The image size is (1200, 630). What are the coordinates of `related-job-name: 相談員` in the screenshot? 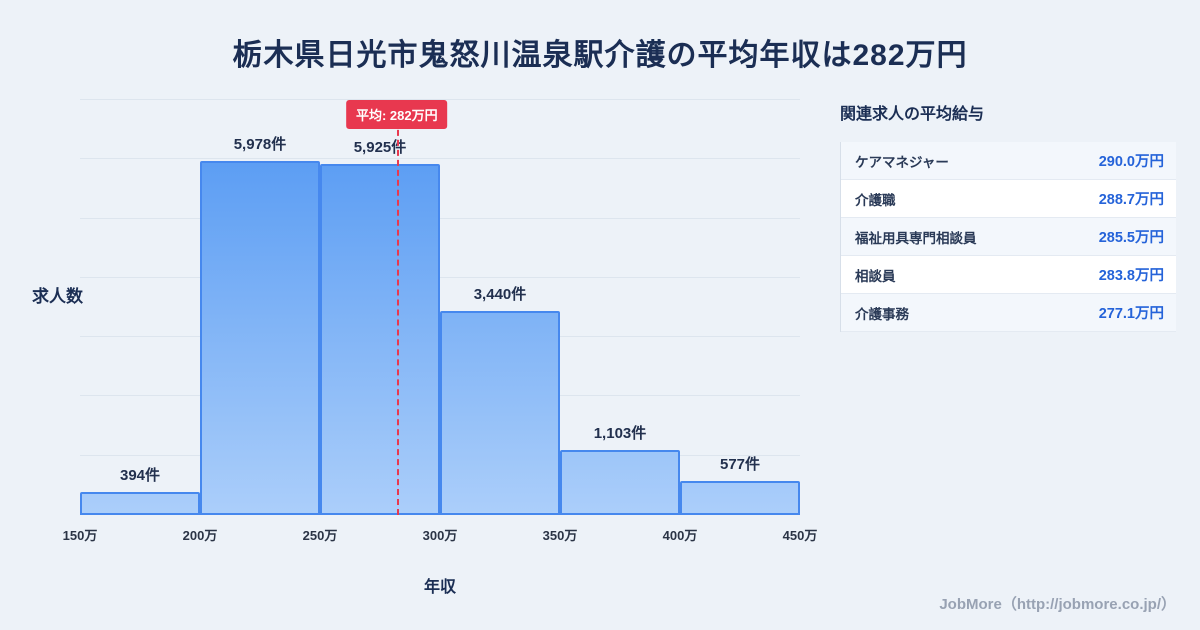 It's located at (875, 276).